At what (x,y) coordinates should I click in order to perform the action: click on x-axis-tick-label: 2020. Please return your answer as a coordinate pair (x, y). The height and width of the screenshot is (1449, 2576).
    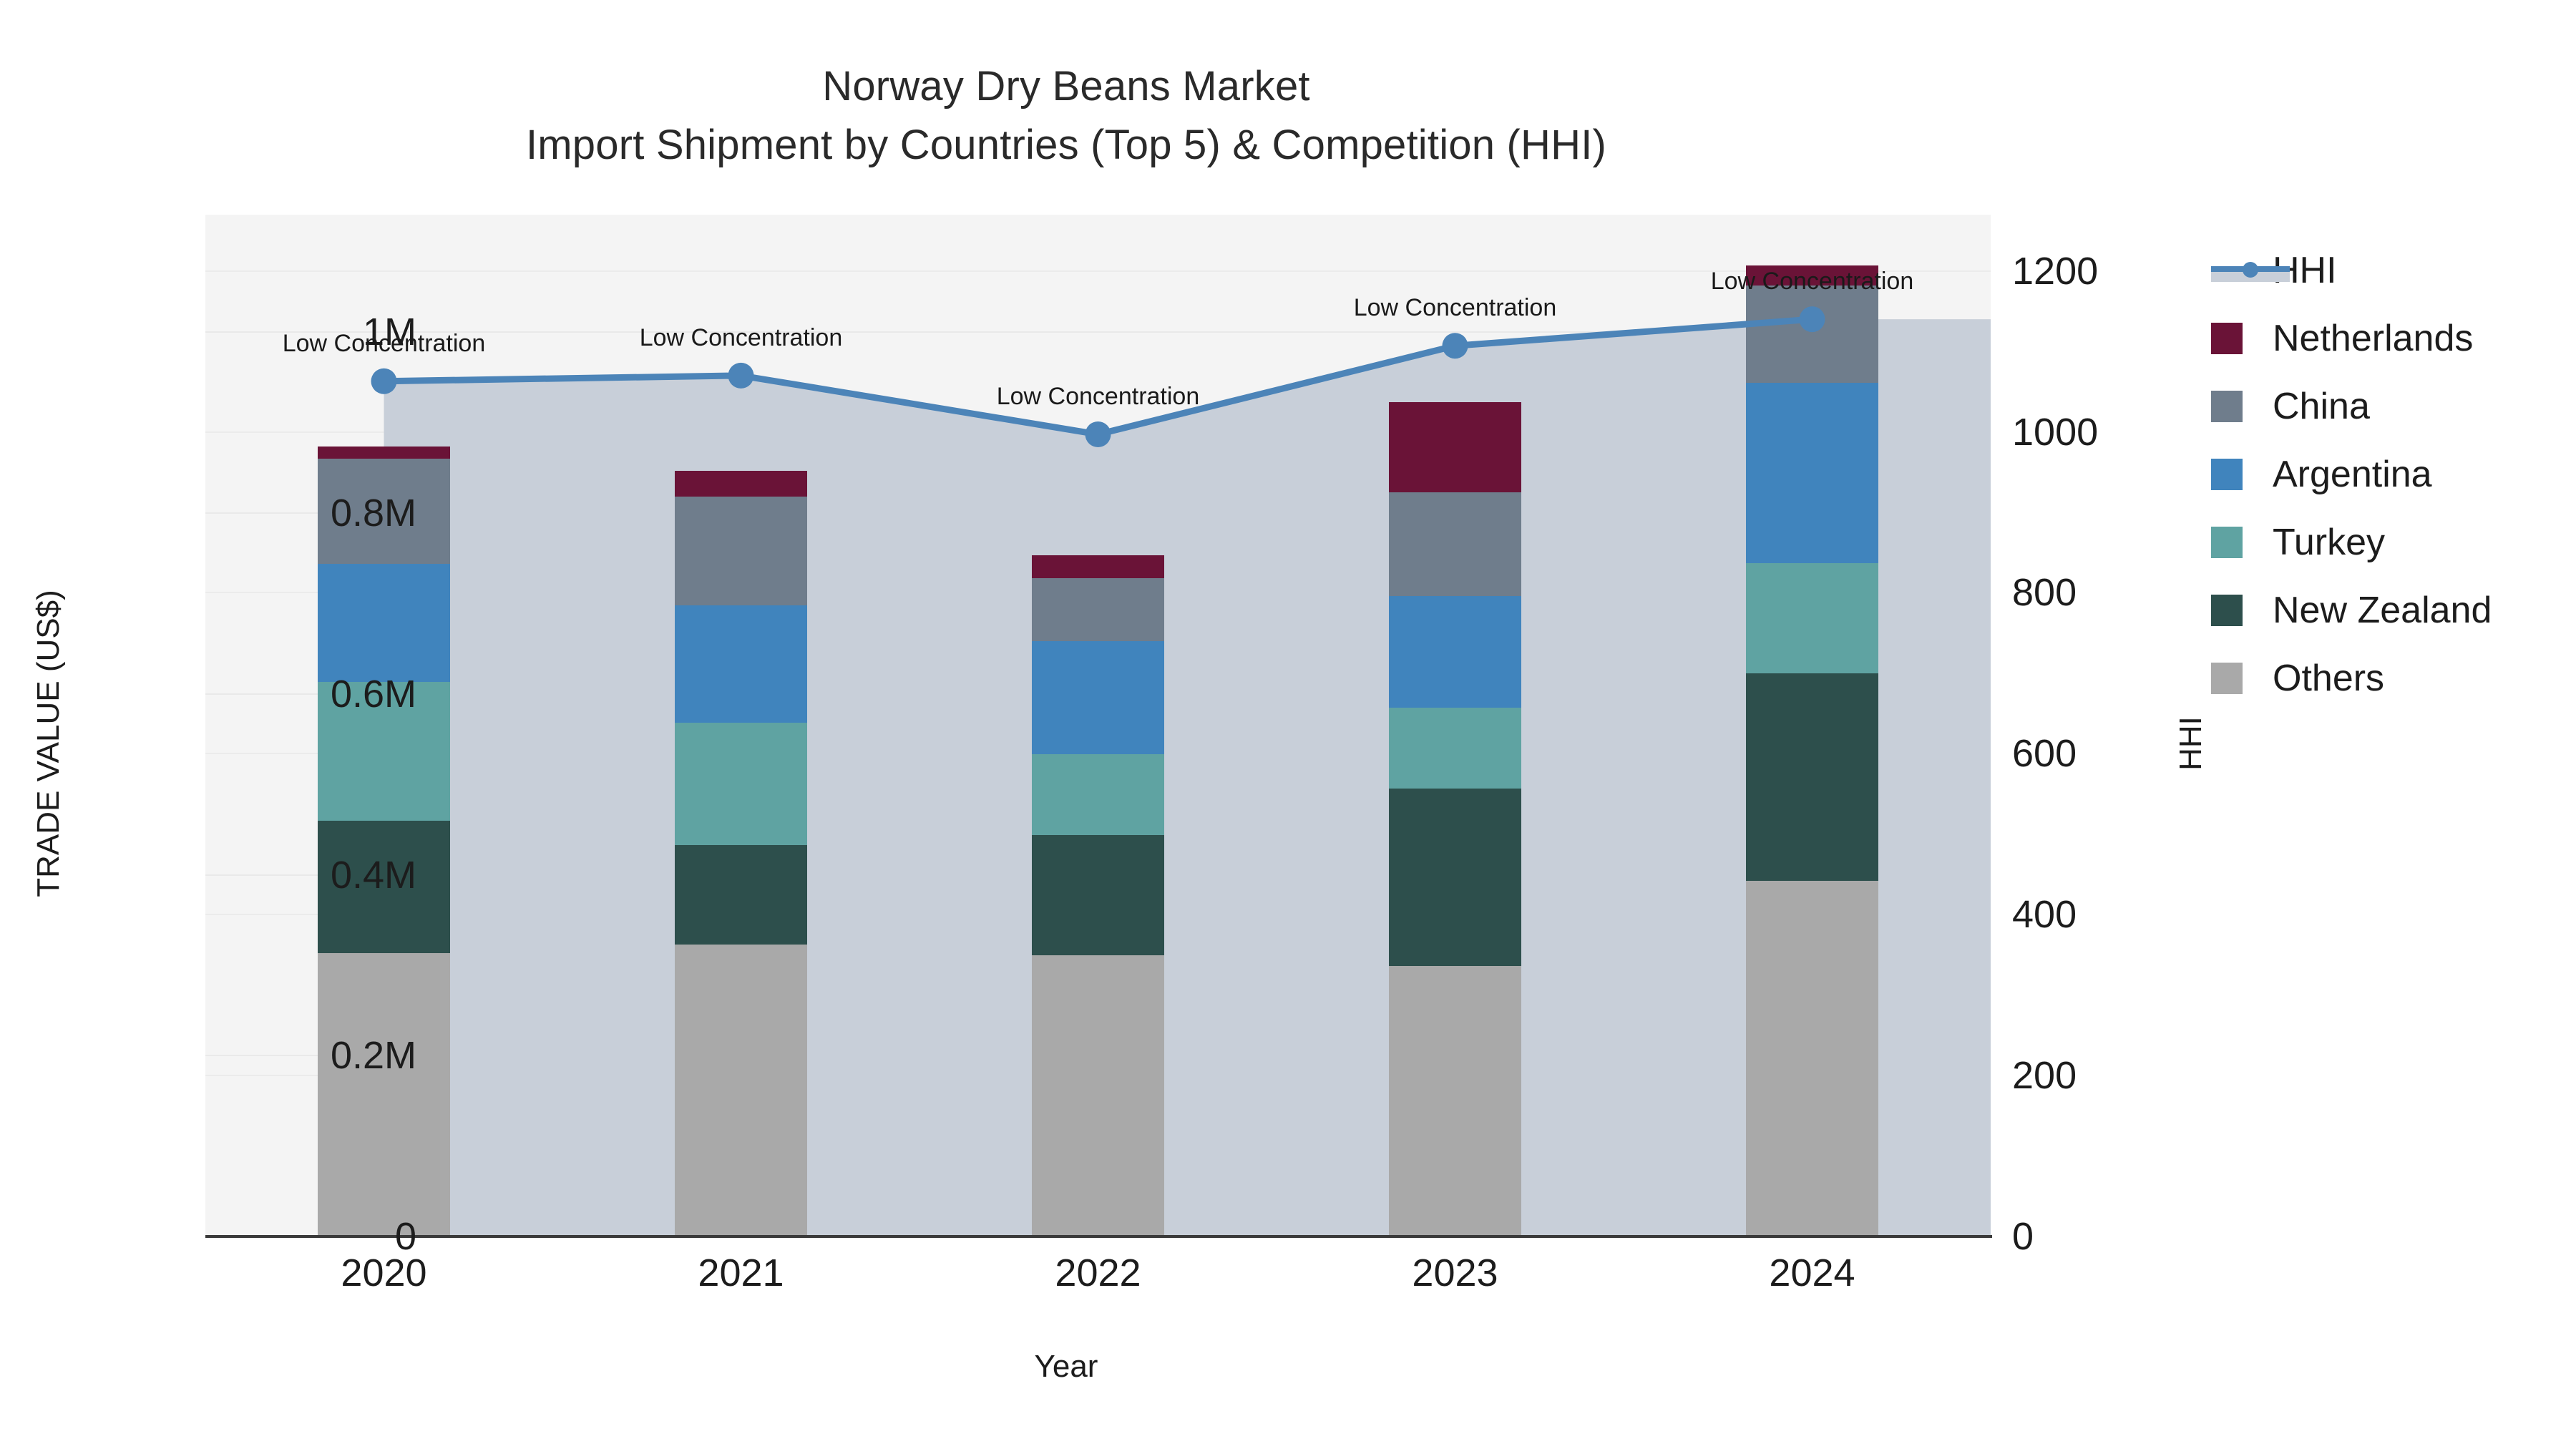
    Looking at the image, I should click on (384, 1273).